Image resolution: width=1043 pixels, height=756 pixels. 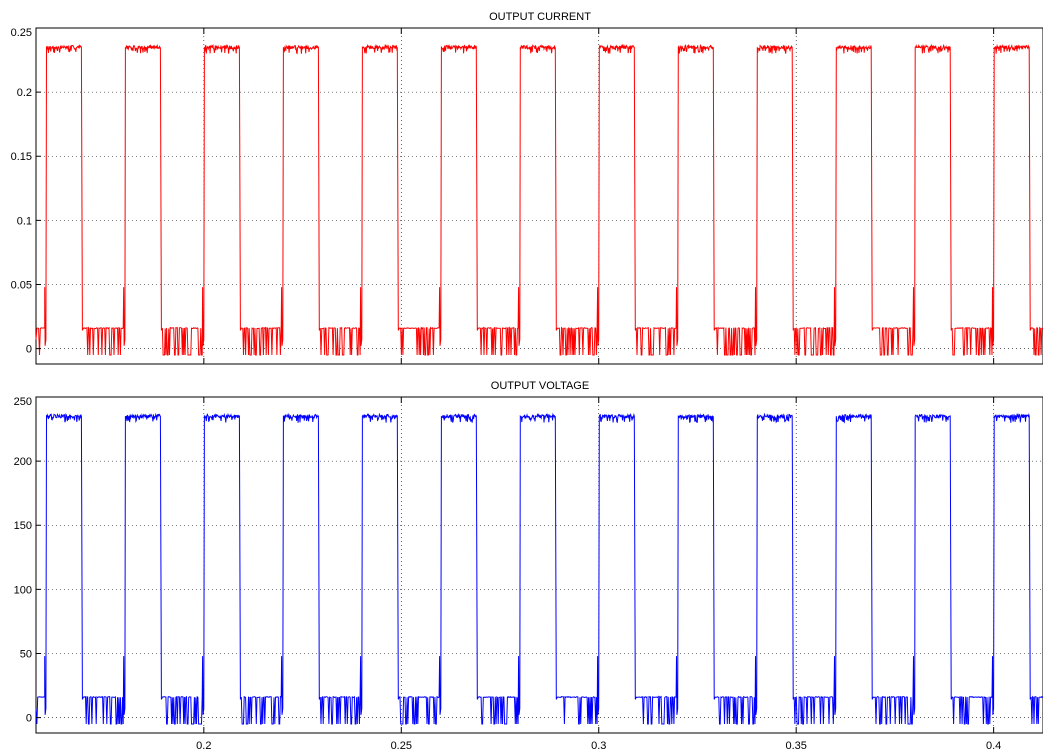 What do you see at coordinates (26, 191) in the screenshot?
I see `current-y-ticks: 0 0.05 0.1 0.15 0.2 0.25` at bounding box center [26, 191].